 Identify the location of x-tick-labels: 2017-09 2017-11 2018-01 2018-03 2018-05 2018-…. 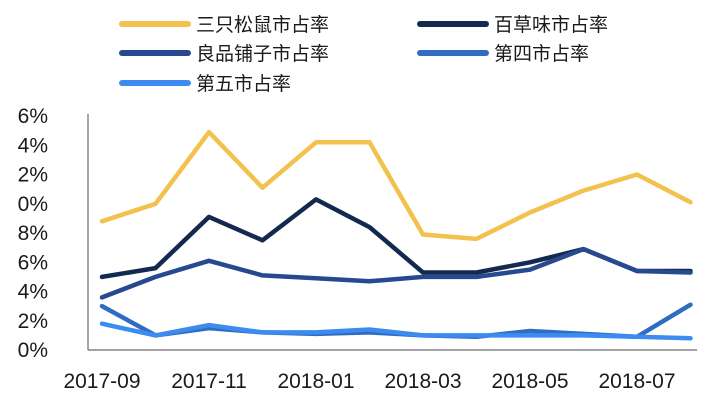
(369, 381).